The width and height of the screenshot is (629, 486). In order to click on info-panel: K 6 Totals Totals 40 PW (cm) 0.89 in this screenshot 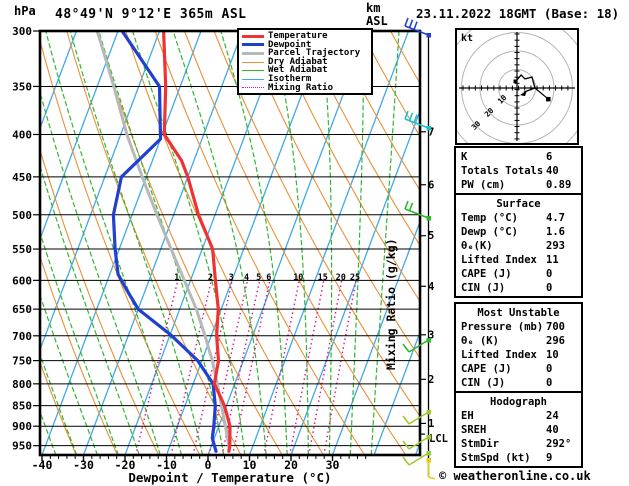, I will do `click(518, 170)`.